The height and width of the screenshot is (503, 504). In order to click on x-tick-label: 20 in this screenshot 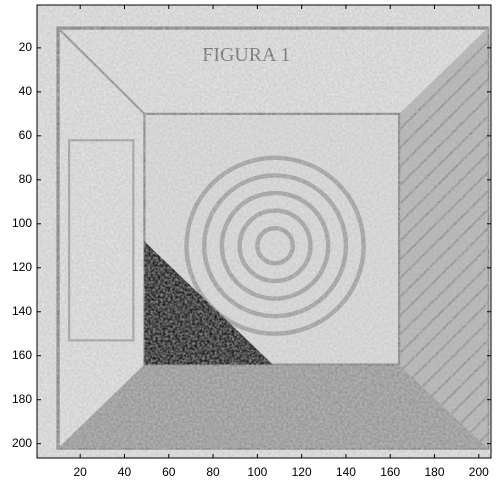, I will do `click(81, 472)`.